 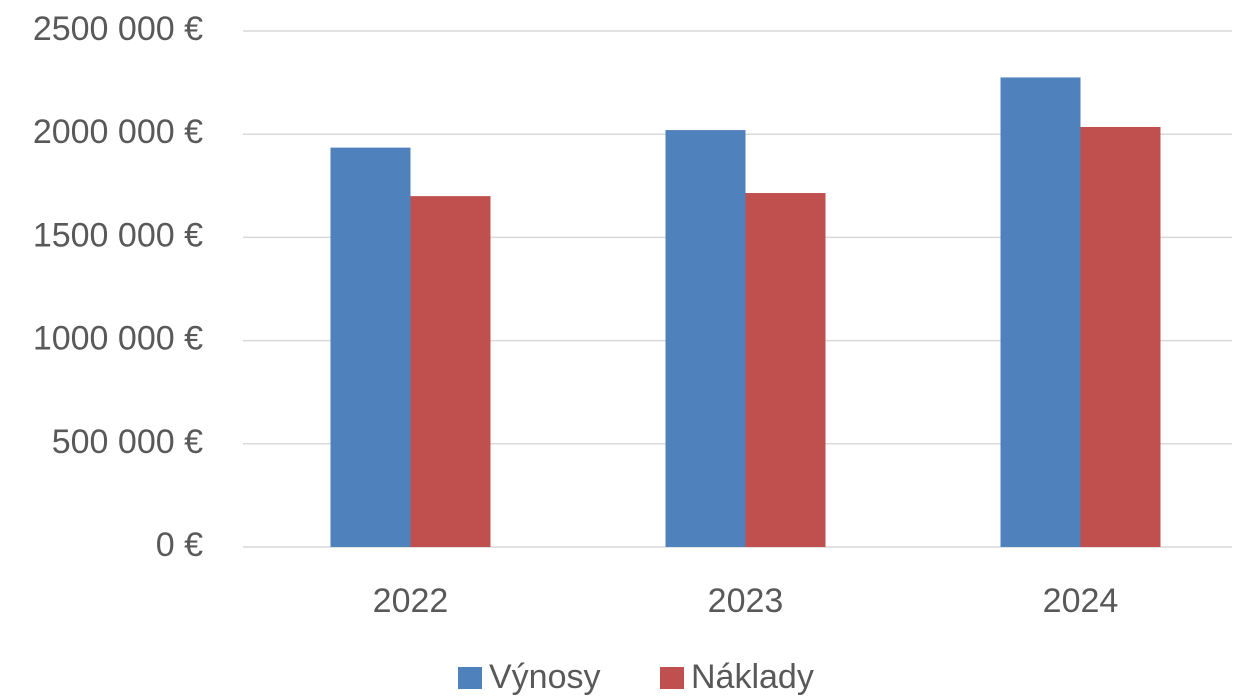 I want to click on legend-label: Výnosy, so click(x=545, y=677).